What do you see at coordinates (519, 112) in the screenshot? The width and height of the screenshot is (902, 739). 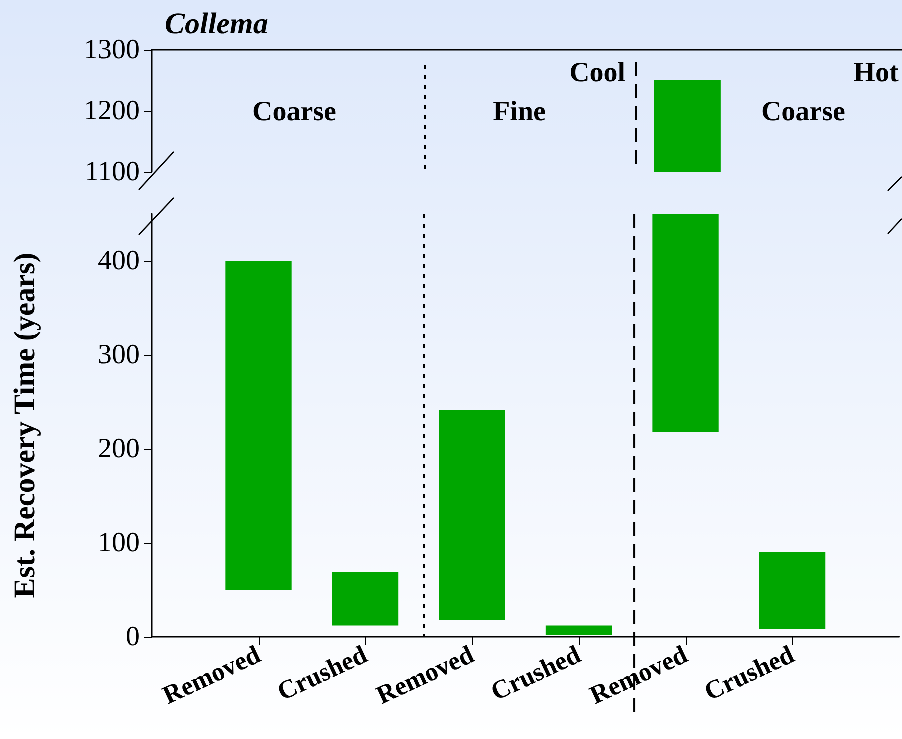 I see `annotation: Fine` at bounding box center [519, 112].